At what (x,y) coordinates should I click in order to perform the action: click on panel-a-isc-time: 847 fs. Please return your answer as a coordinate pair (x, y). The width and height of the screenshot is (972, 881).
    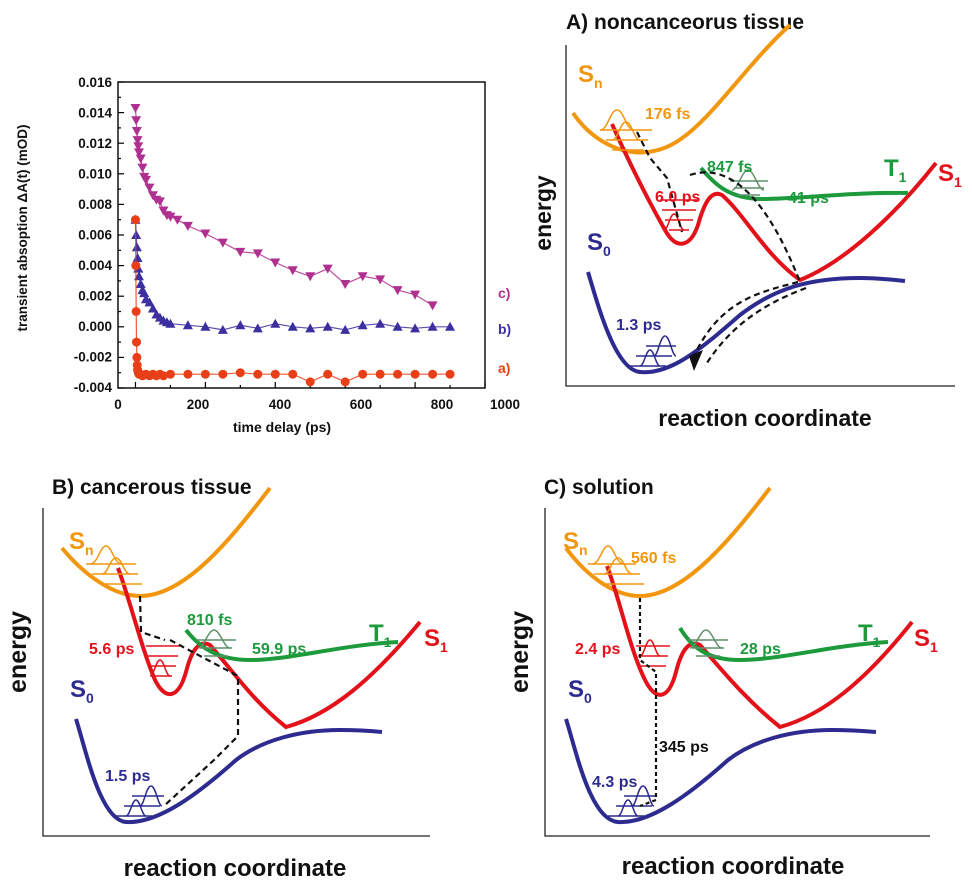
    Looking at the image, I should click on (729, 167).